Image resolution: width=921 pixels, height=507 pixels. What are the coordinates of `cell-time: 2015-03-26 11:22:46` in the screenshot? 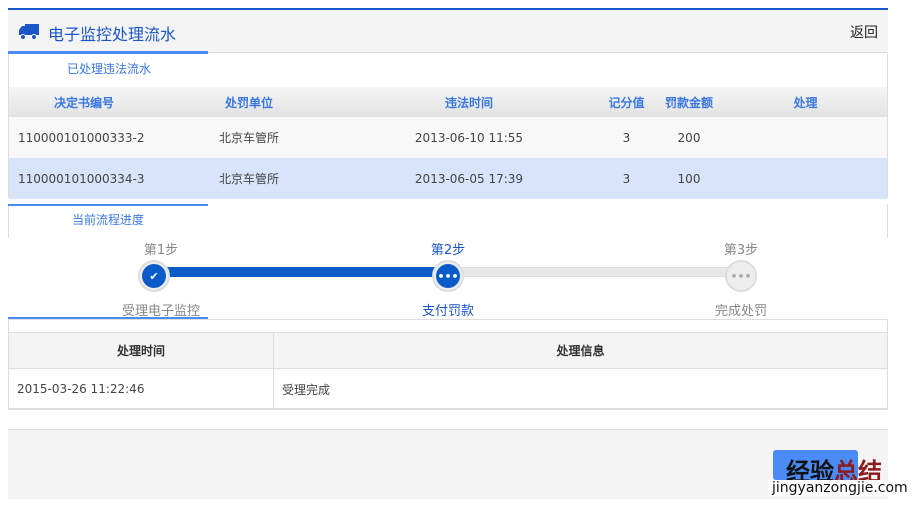 It's located at (141, 389).